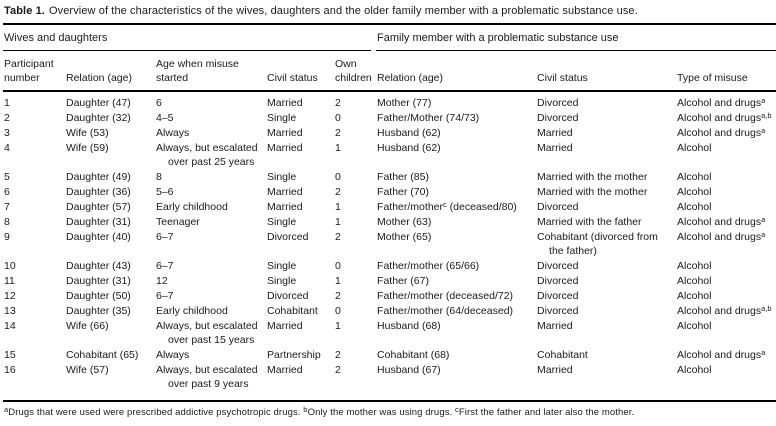 The width and height of the screenshot is (776, 426). What do you see at coordinates (456, 333) in the screenshot?
I see `cell-fm-relation: Husband (68)` at bounding box center [456, 333].